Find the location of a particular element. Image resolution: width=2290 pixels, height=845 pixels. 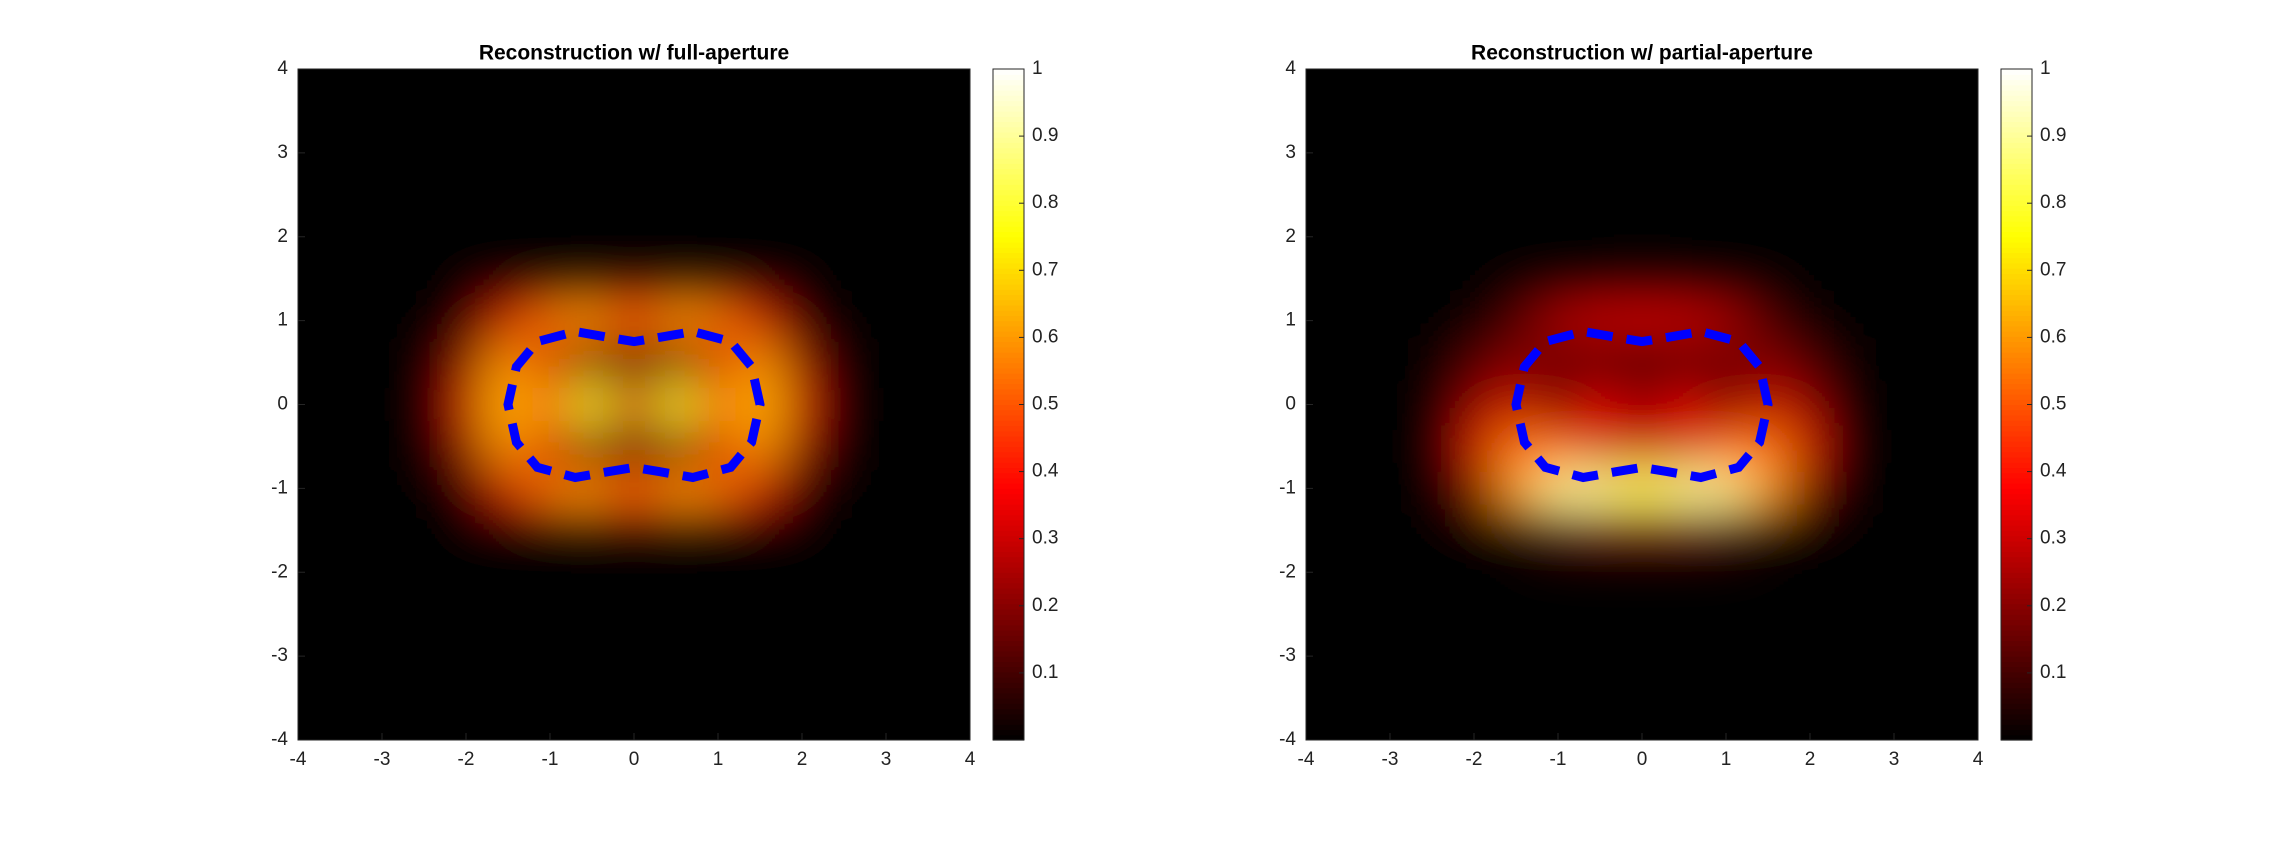

x-tick-label: -1 is located at coordinates (550, 759).